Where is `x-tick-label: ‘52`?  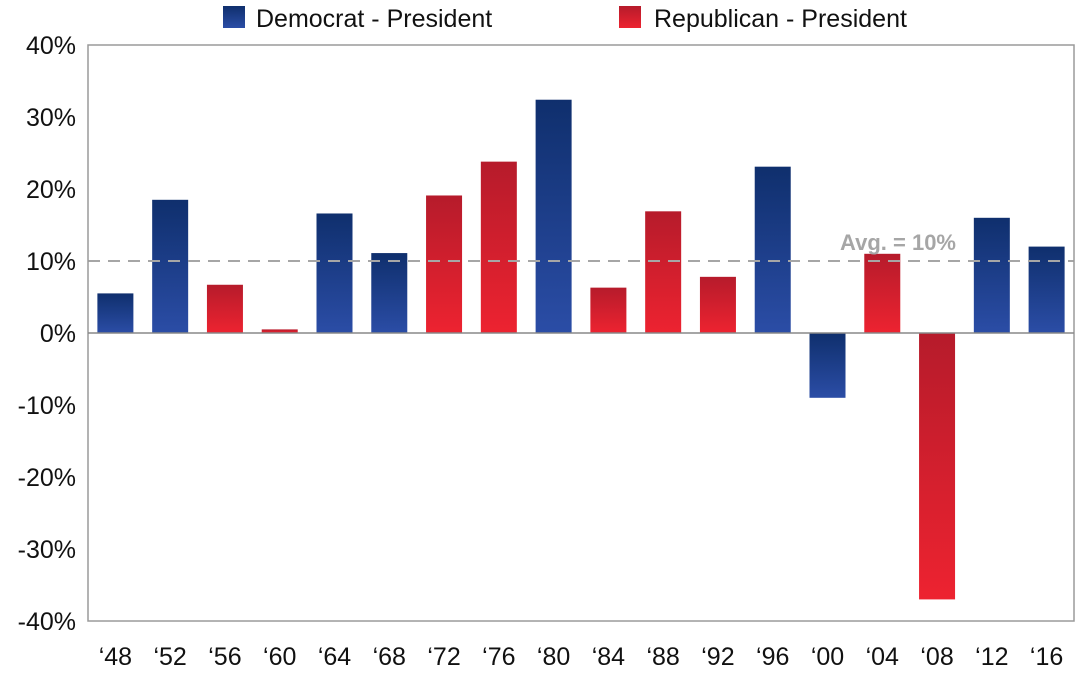 x-tick-label: ‘52 is located at coordinates (169, 657).